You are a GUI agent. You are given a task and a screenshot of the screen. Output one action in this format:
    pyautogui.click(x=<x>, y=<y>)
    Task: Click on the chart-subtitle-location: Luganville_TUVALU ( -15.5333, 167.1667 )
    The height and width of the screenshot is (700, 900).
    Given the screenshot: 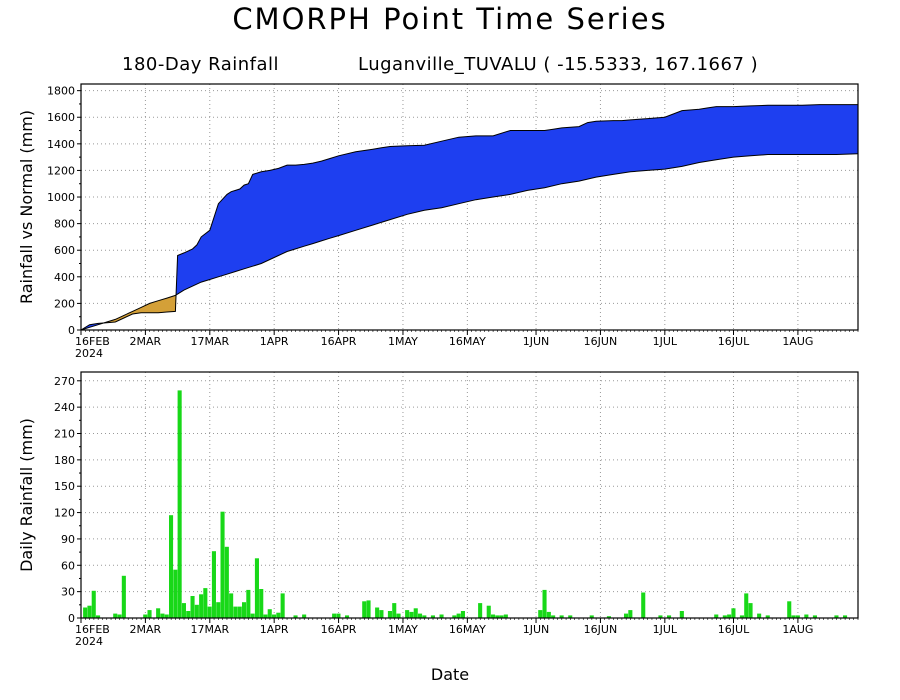 What is the action you would take?
    pyautogui.click(x=558, y=64)
    